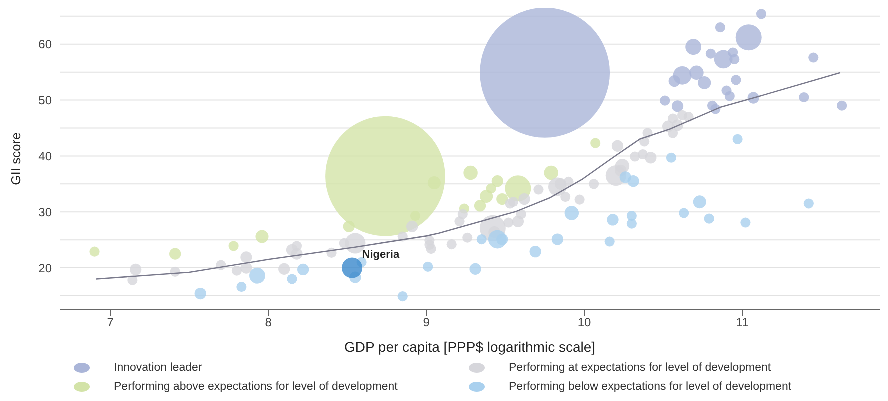 The image size is (888, 401). What do you see at coordinates (470, 347) in the screenshot?
I see `x-axis-title: GDP per capita [PPP$ logarithmic scale]` at bounding box center [470, 347].